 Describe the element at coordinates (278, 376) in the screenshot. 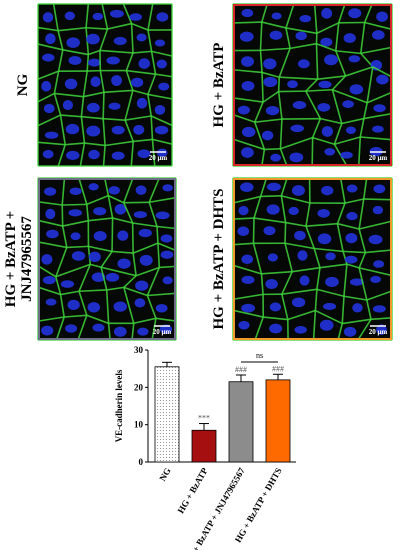

I see `error-bar` at that location.